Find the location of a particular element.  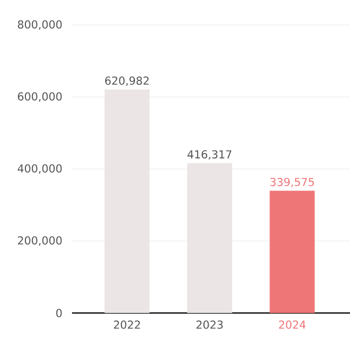

x-tick-label: 2024 is located at coordinates (292, 324).